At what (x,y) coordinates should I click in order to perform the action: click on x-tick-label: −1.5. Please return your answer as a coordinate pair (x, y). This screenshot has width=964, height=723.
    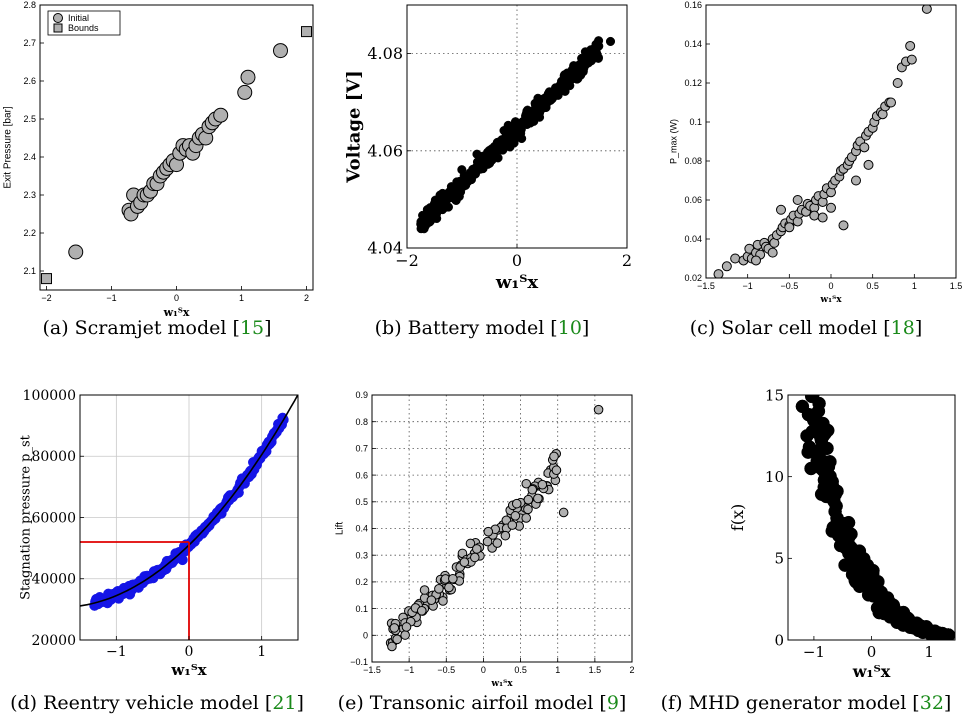
    Looking at the image, I should click on (372, 670).